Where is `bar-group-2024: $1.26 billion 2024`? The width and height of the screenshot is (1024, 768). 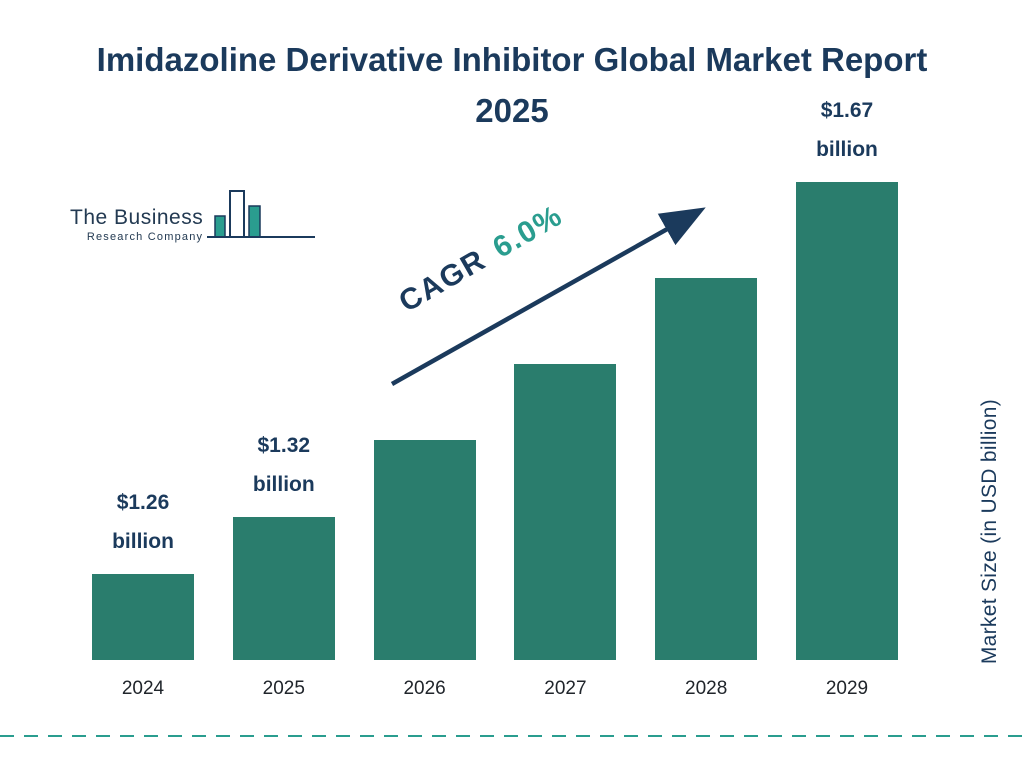 bar-group-2024: $1.26 billion 2024 is located at coordinates (143, 591).